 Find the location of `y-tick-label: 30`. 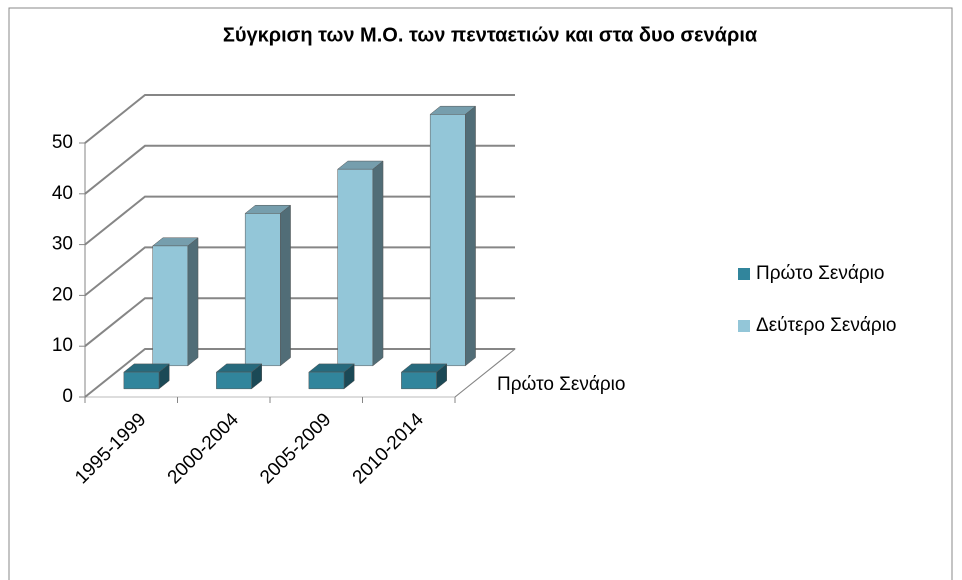

y-tick-label: 30 is located at coordinates (62, 244).